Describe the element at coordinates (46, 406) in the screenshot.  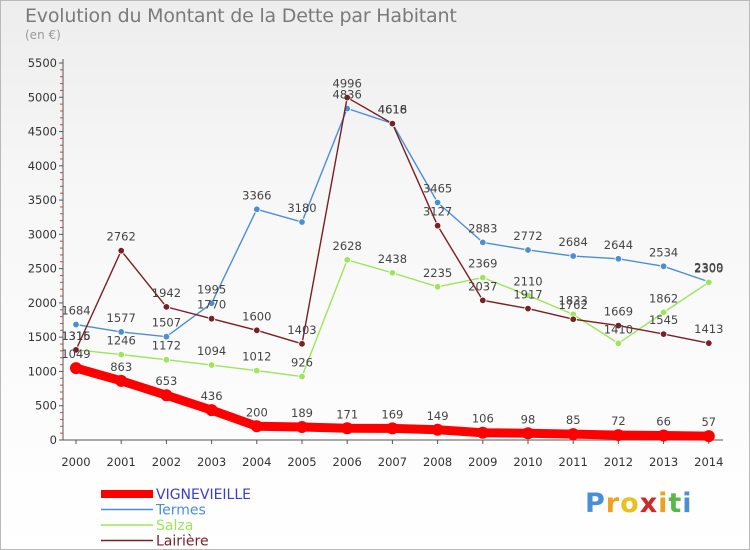
I see `y-tick-label: 500` at that location.